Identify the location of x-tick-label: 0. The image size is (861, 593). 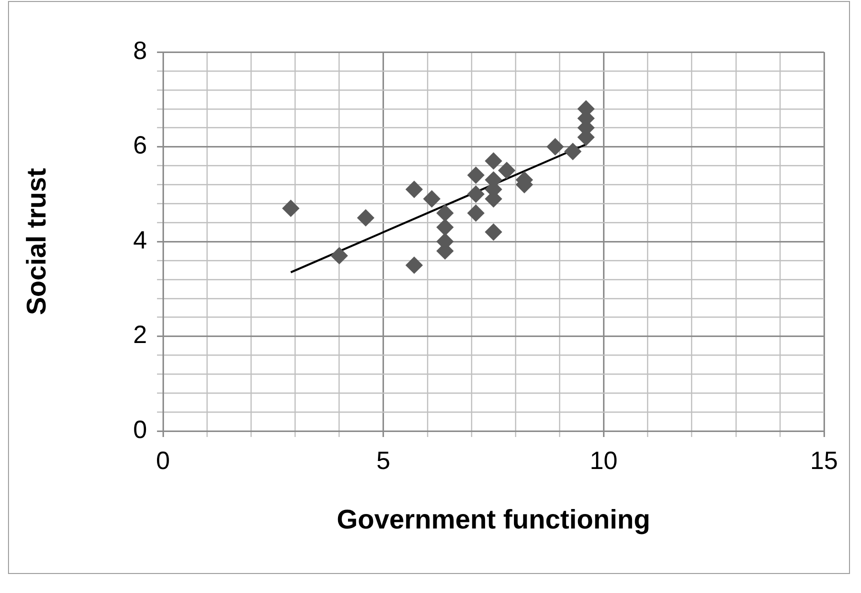
(163, 460).